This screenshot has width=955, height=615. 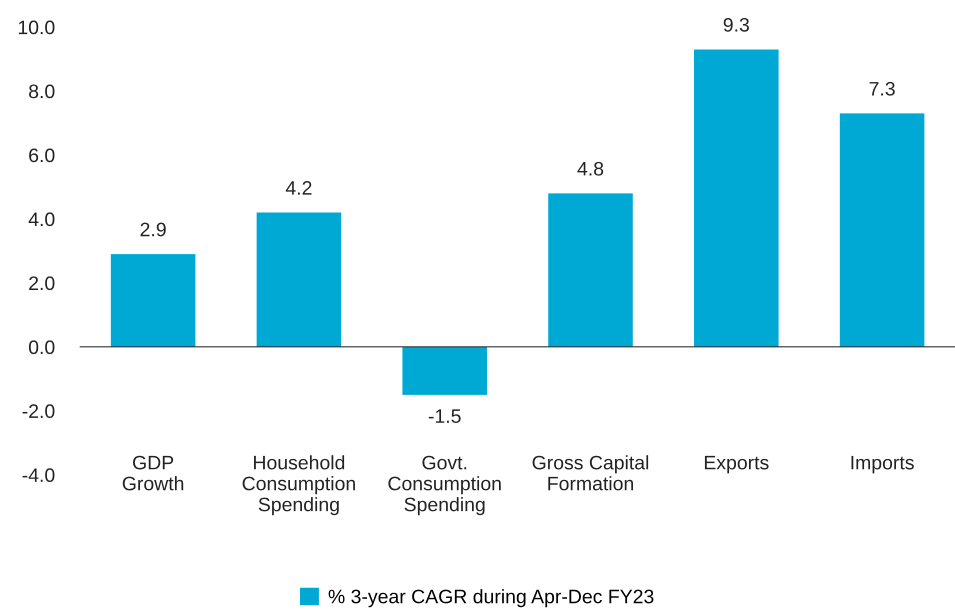 I want to click on x-tick-label: Household Consumption Spending, so click(x=298, y=485).